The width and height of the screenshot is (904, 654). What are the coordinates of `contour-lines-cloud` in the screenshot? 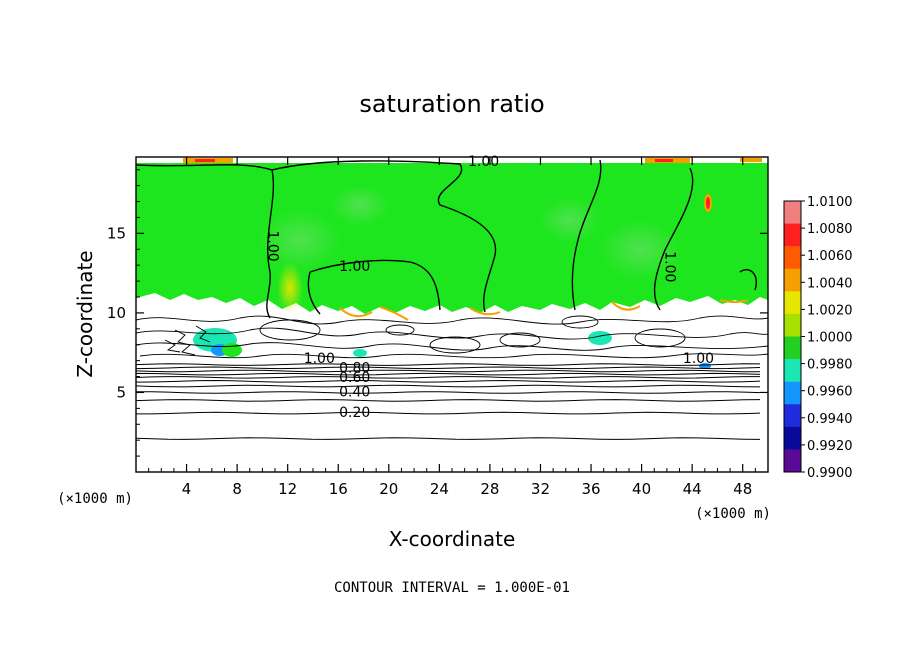 It's located at (452, 337).